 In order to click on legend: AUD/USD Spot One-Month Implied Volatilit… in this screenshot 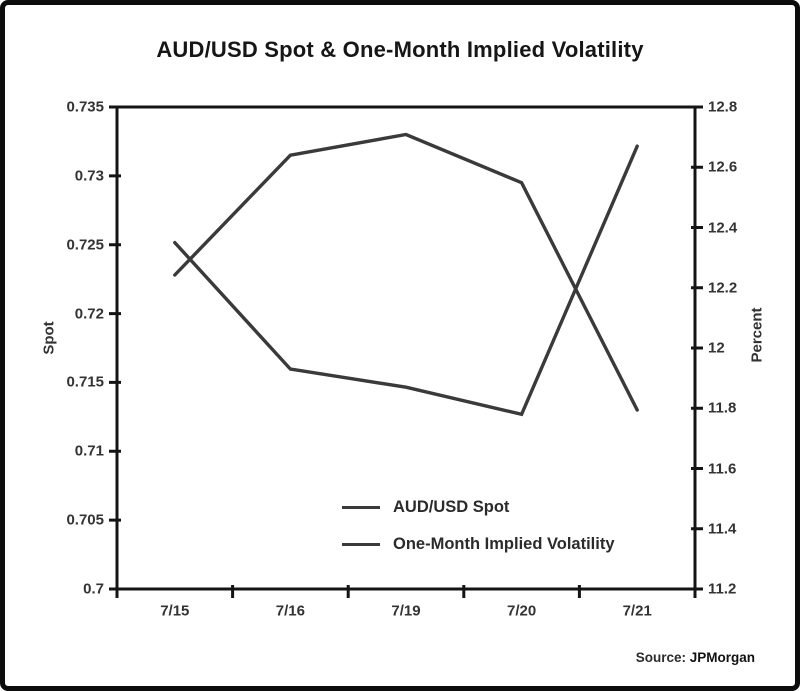, I will do `click(478, 526)`.